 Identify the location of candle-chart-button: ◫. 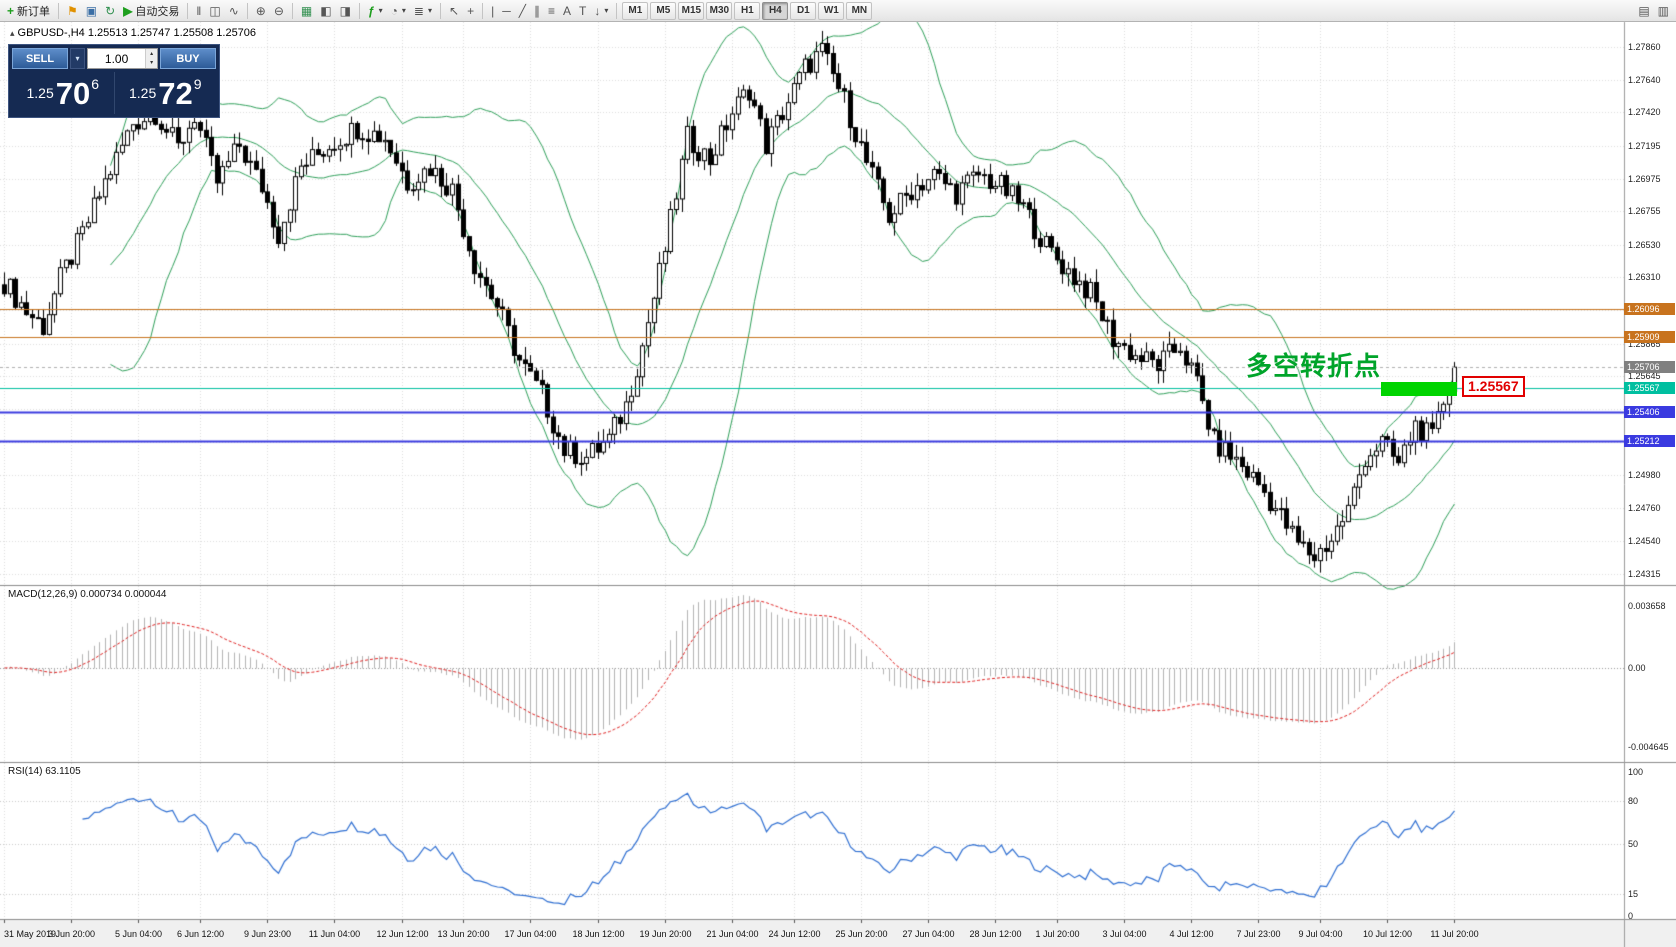
(214, 11).